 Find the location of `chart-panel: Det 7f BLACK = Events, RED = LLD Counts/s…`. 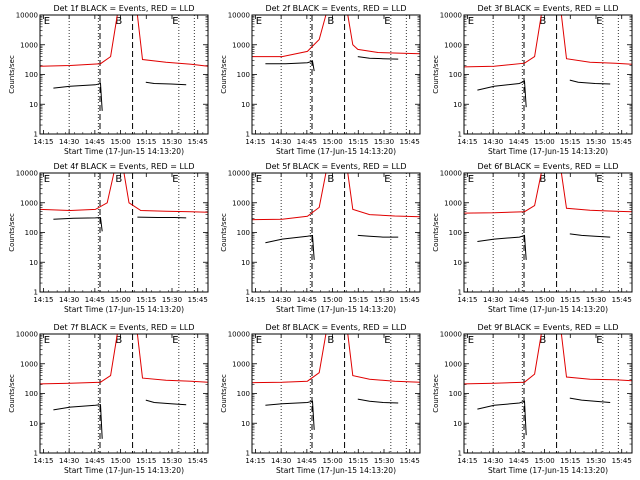

chart-panel: Det 7f BLACK = Events, RED = LLD Counts/s… is located at coordinates (108, 399).